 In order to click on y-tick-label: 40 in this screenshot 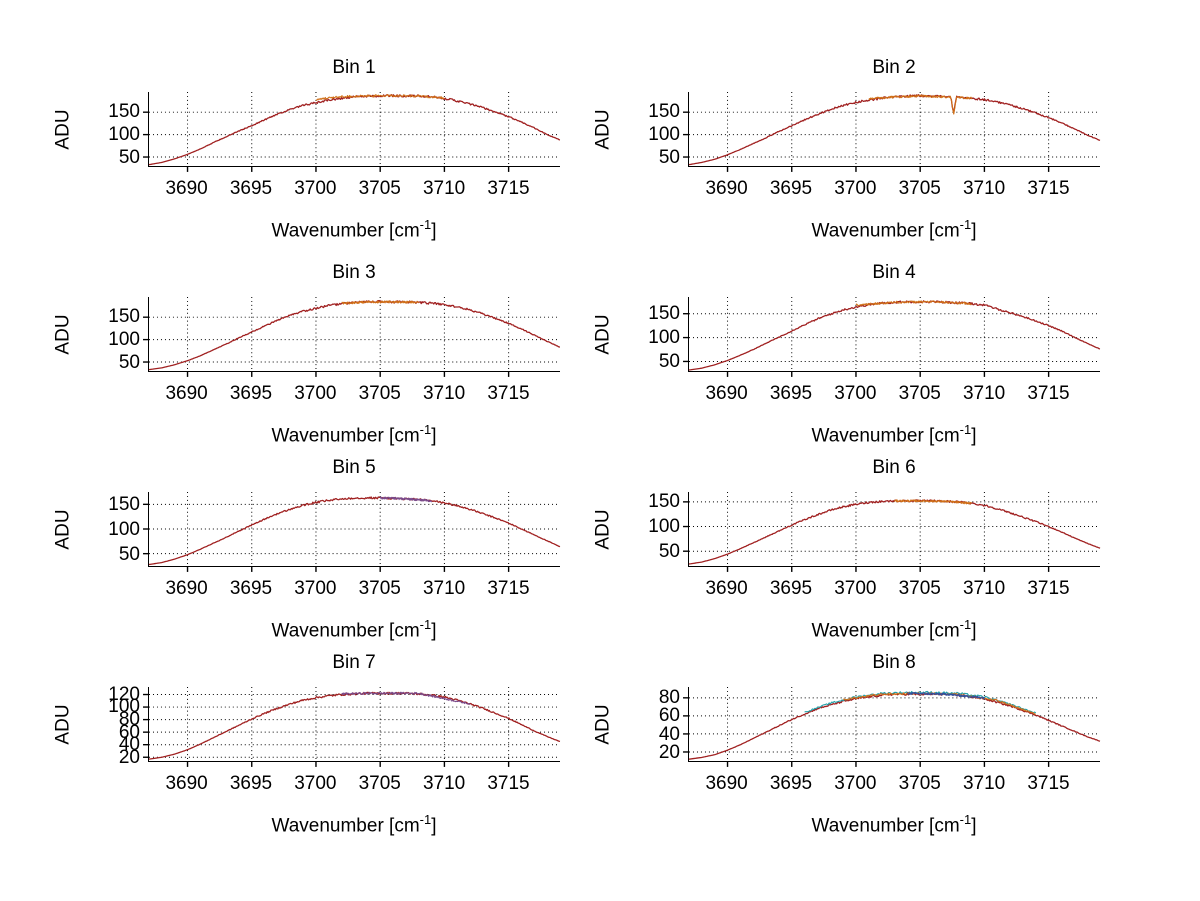, I will do `click(669, 734)`.